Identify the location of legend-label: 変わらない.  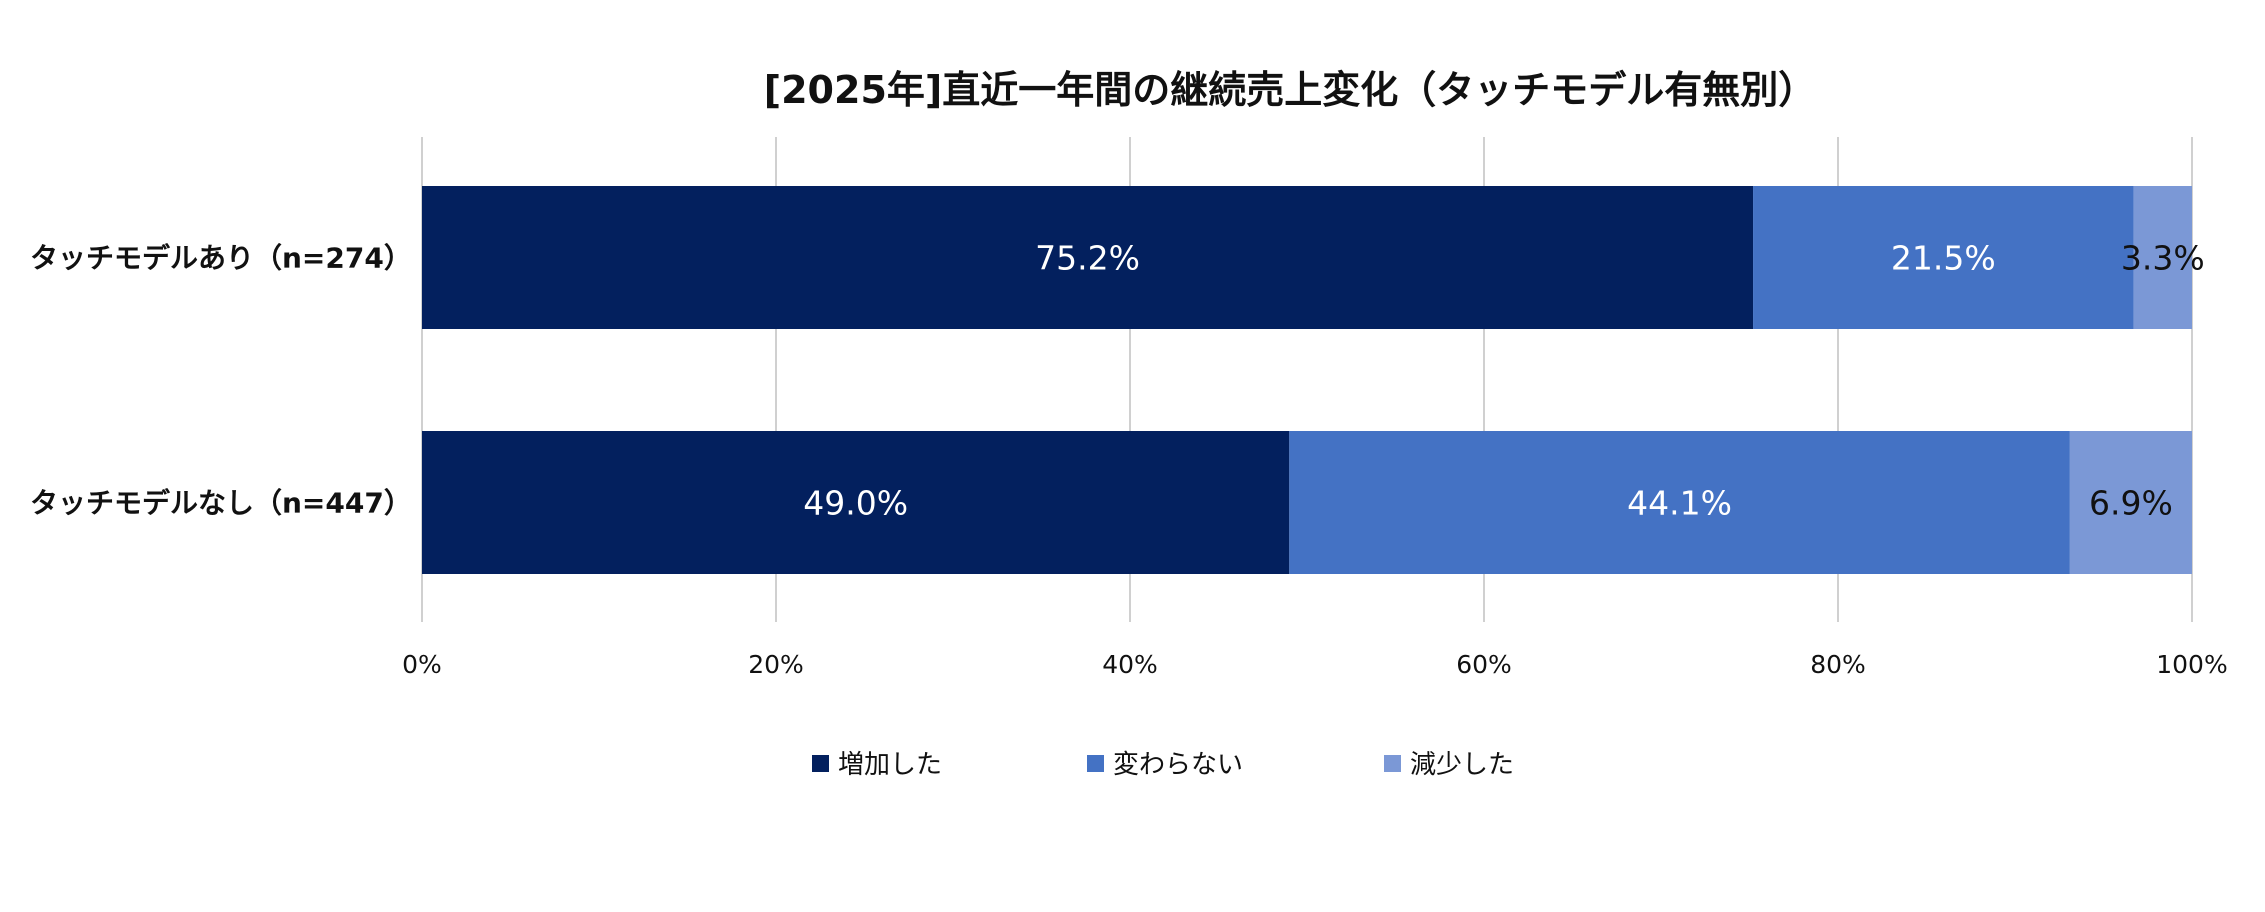
(1178, 765).